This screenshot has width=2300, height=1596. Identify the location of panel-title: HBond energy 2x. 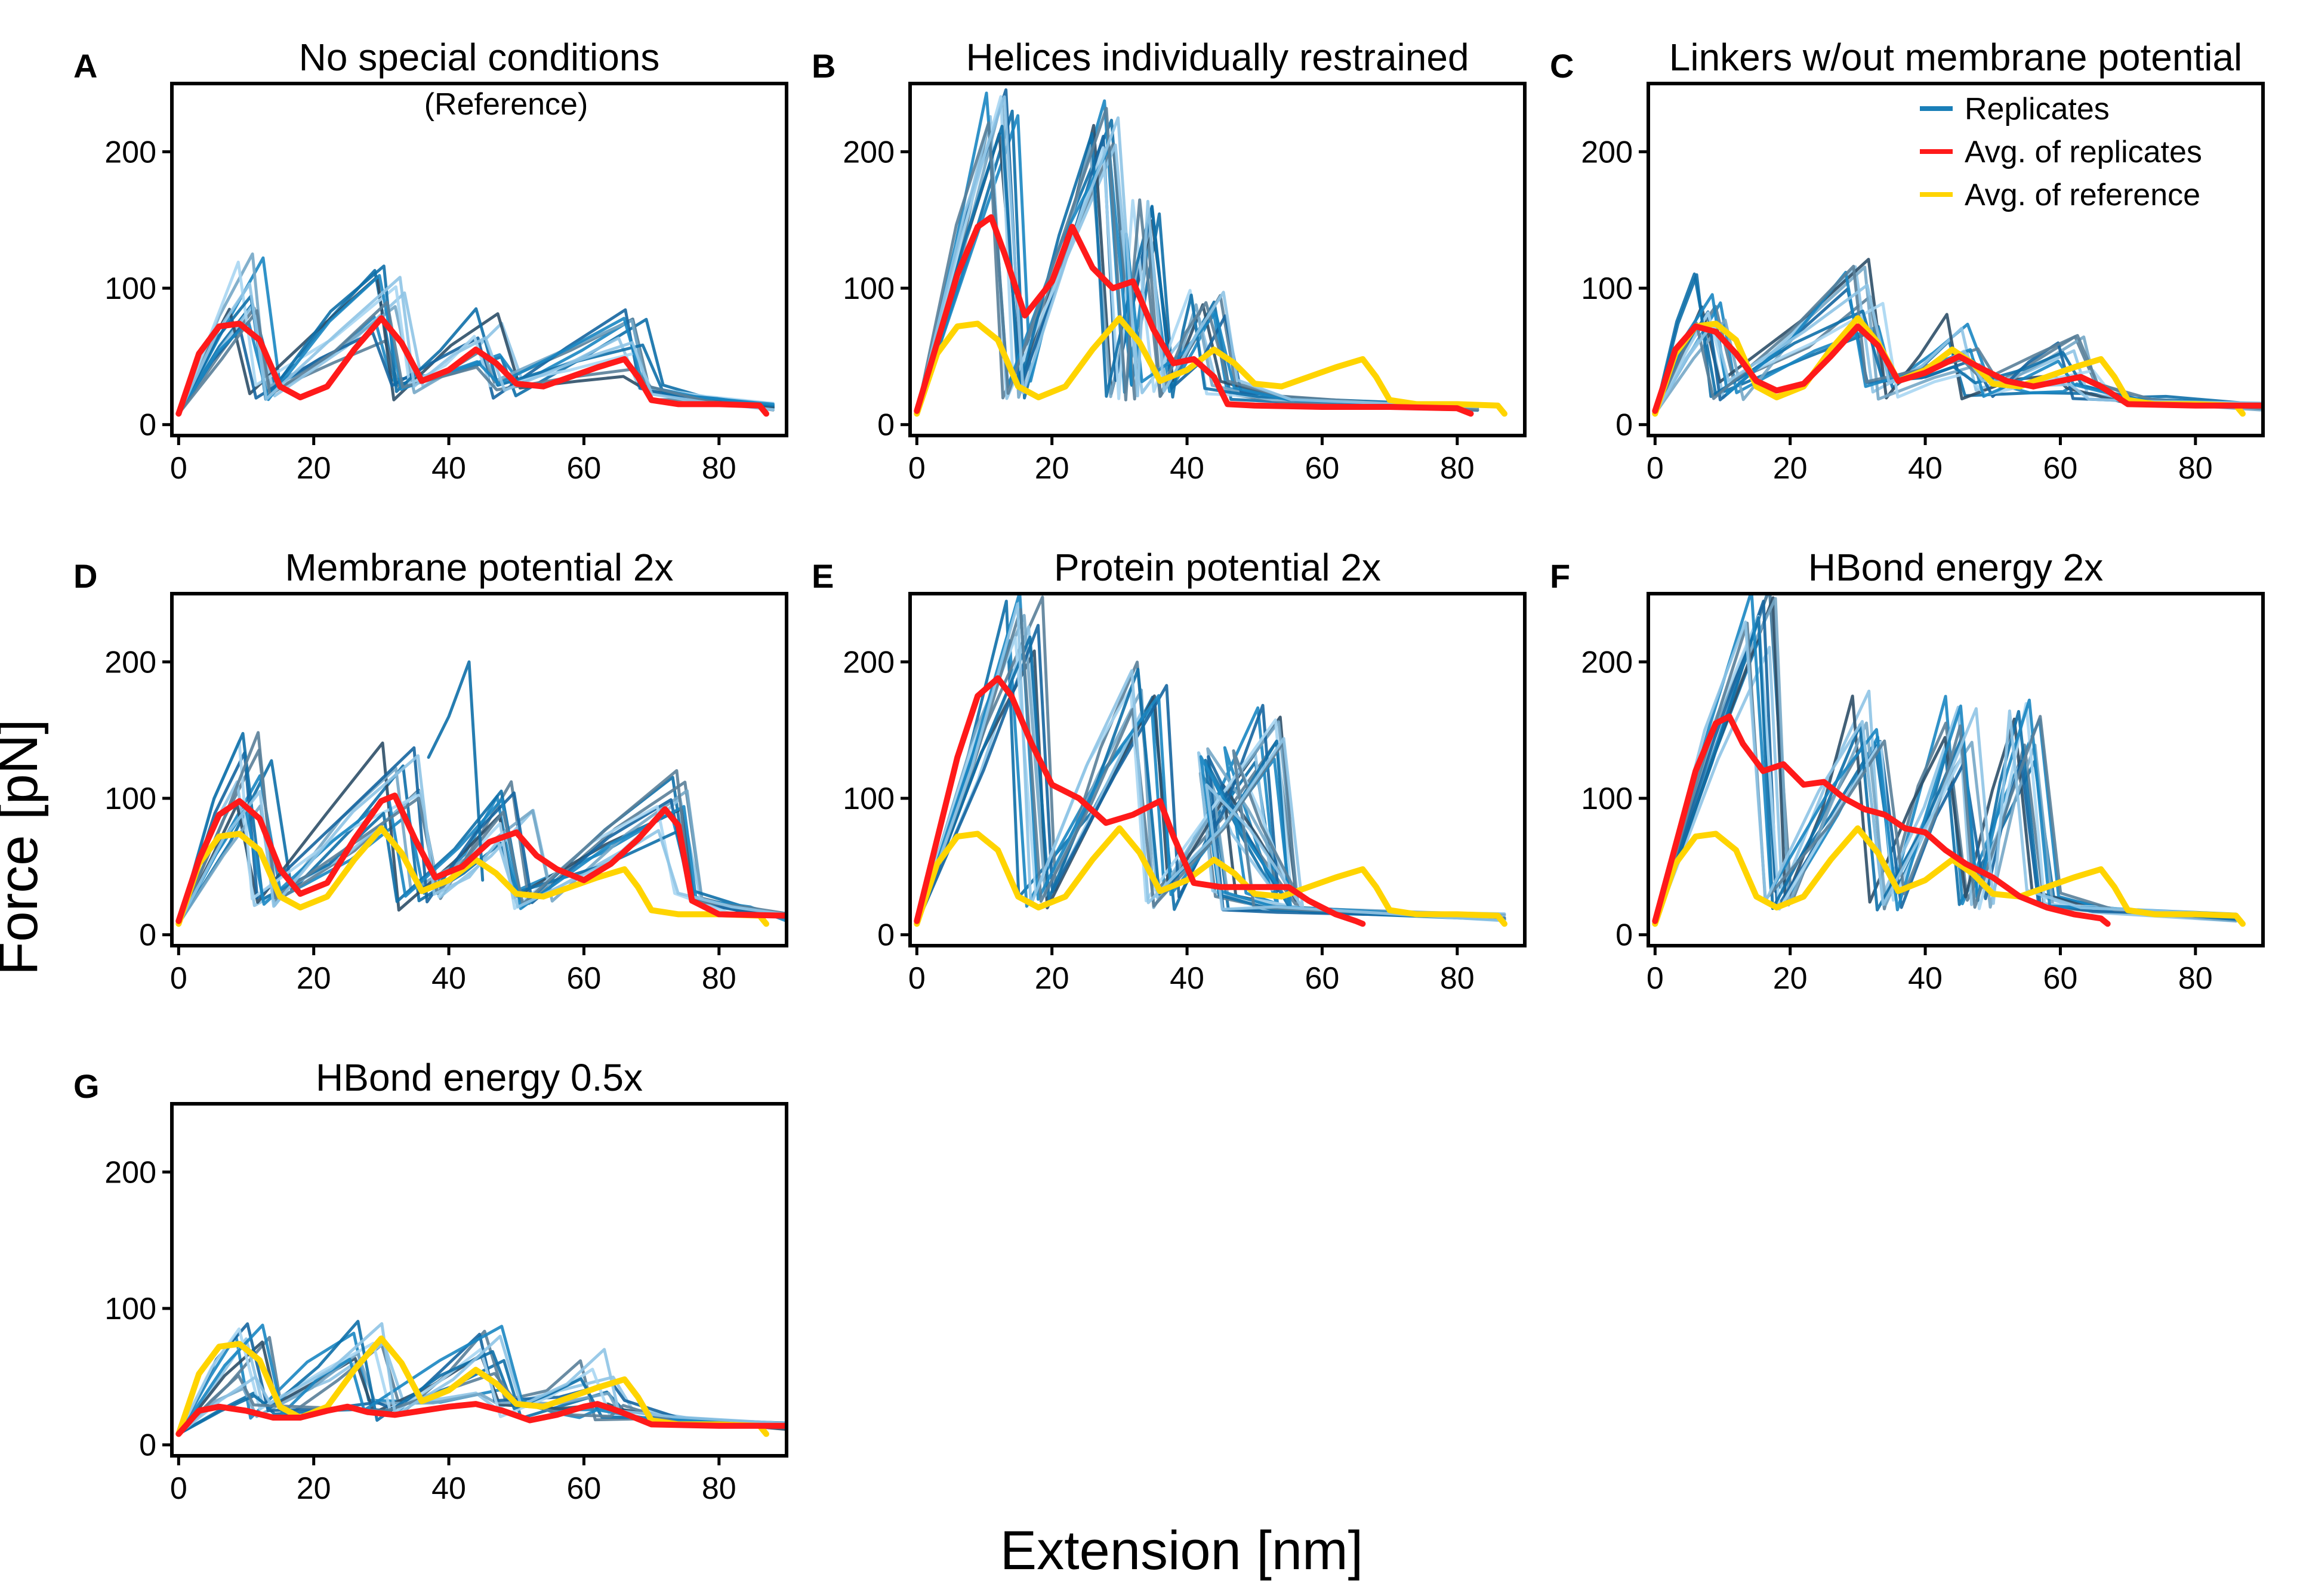
(1956, 568).